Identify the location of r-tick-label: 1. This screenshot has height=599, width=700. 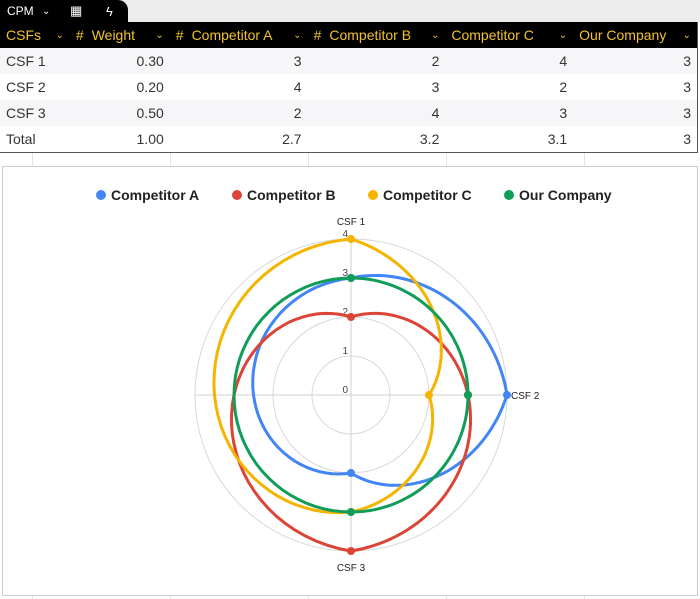
(345, 351).